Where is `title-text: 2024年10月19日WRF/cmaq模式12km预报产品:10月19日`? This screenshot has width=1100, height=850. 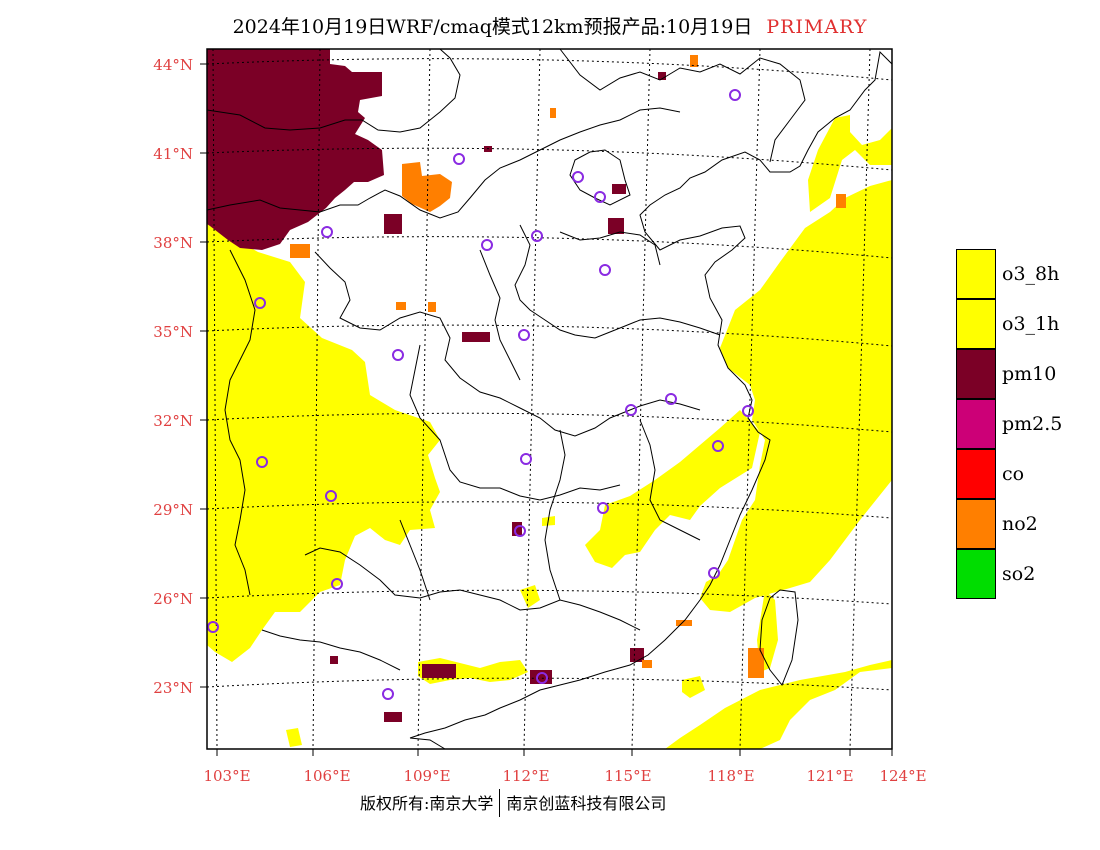
title-text: 2024年10月19日WRF/cmaq模式12km预报产品:10月19日 is located at coordinates (492, 27).